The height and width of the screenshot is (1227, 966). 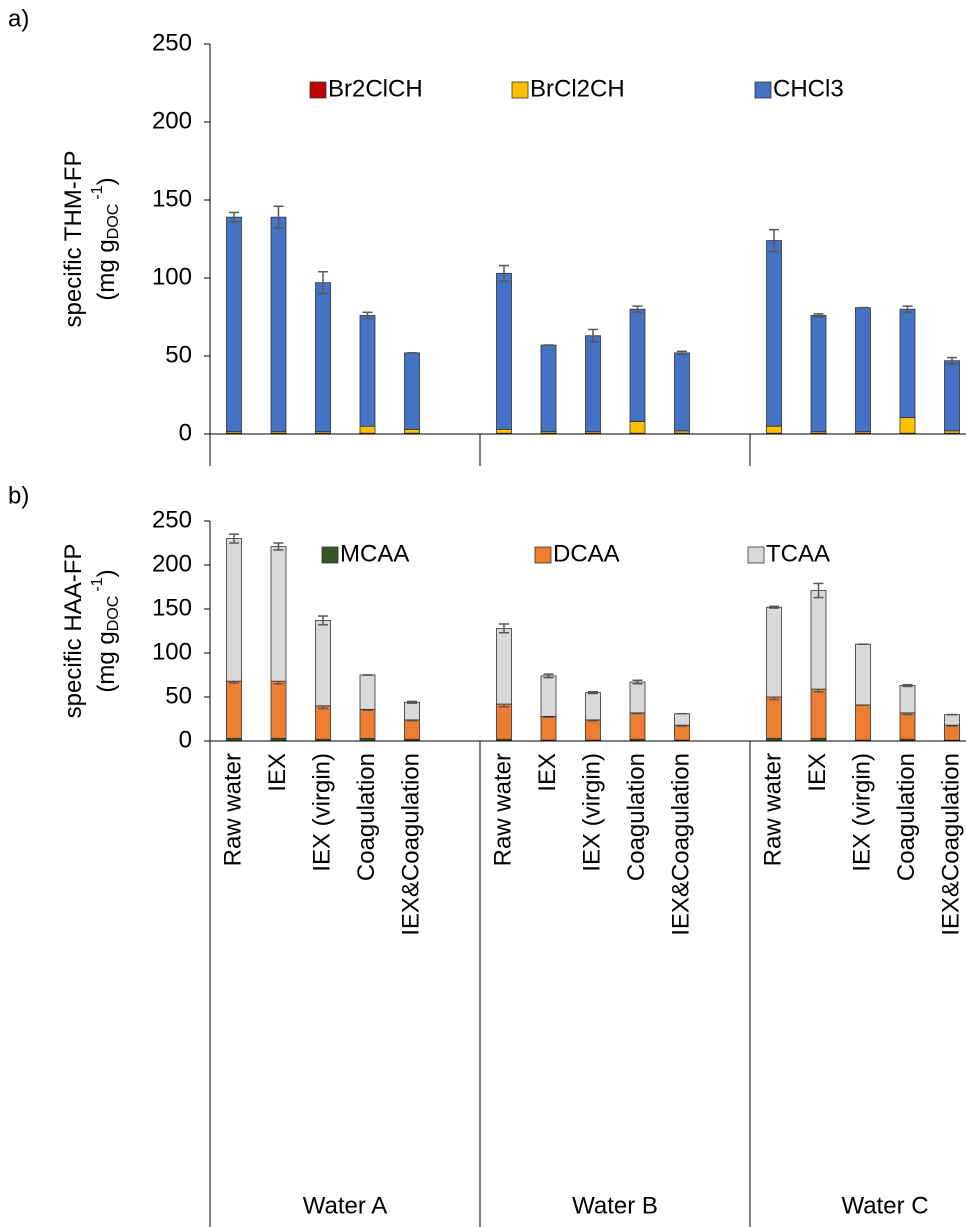 I want to click on y-axis-label-text: ), so click(x=106, y=181).